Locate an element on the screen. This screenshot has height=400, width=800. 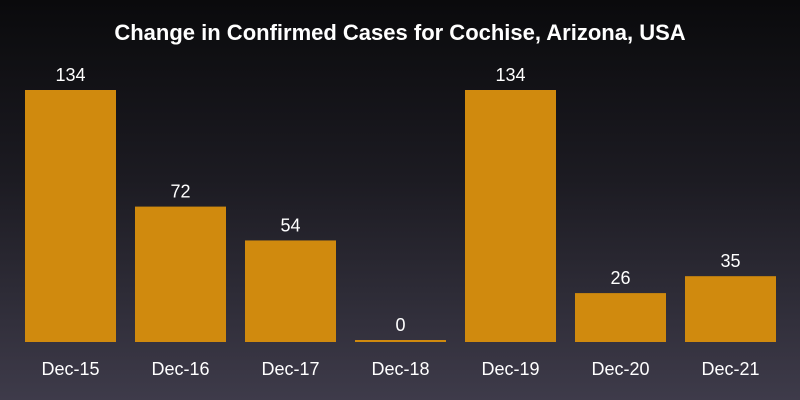
data-label-dec-15: 134 is located at coordinates (70, 75).